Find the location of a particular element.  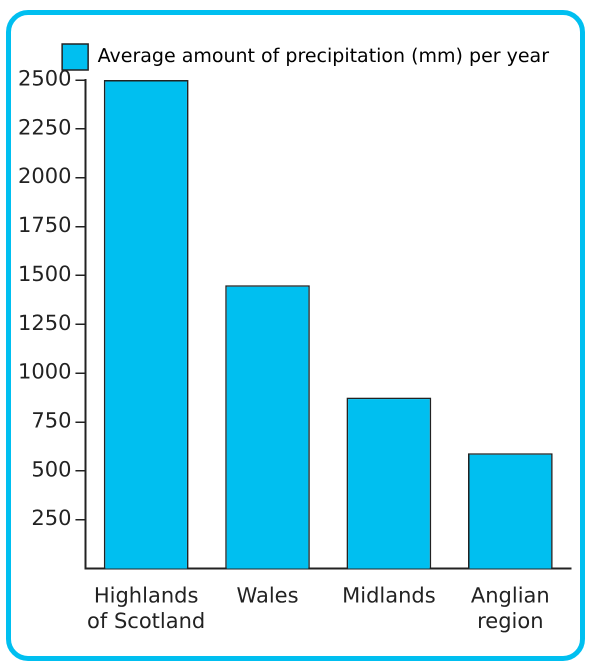

x-tick-label: Midlands is located at coordinates (389, 596).